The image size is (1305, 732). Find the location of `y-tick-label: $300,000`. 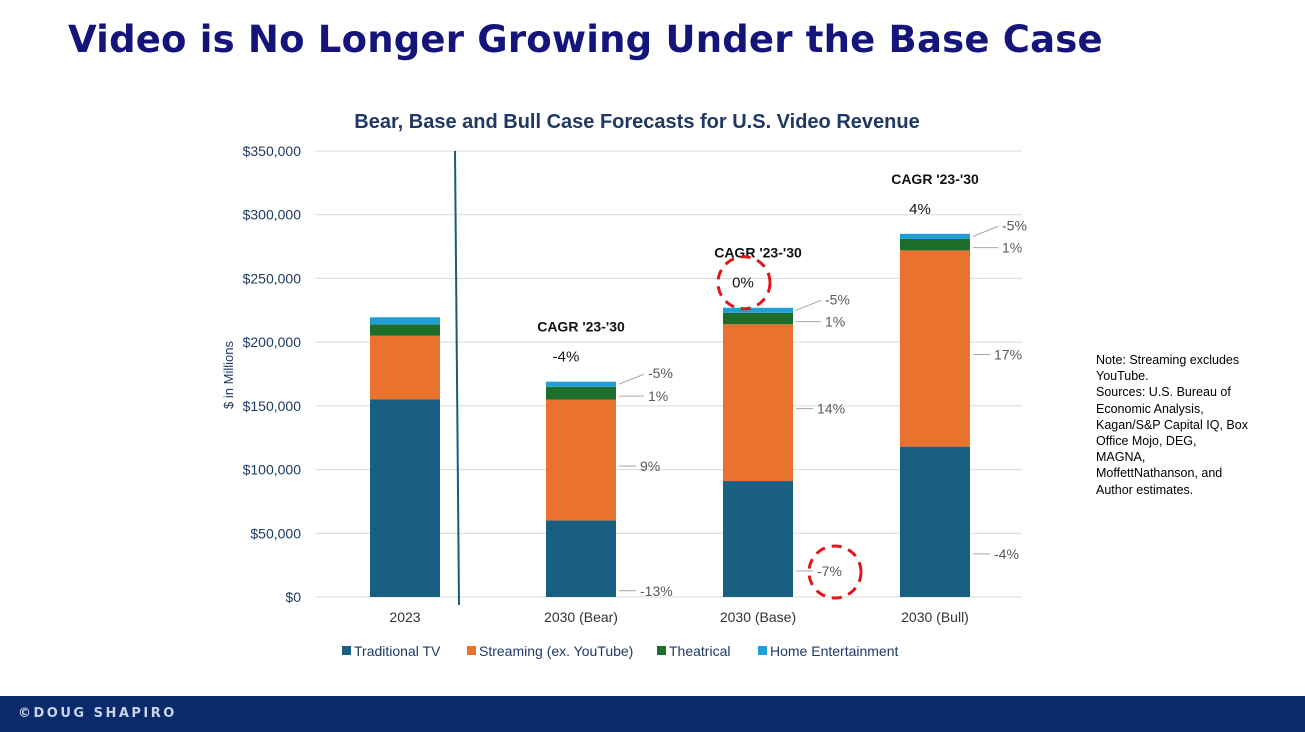

y-tick-label: $300,000 is located at coordinates (272, 215).